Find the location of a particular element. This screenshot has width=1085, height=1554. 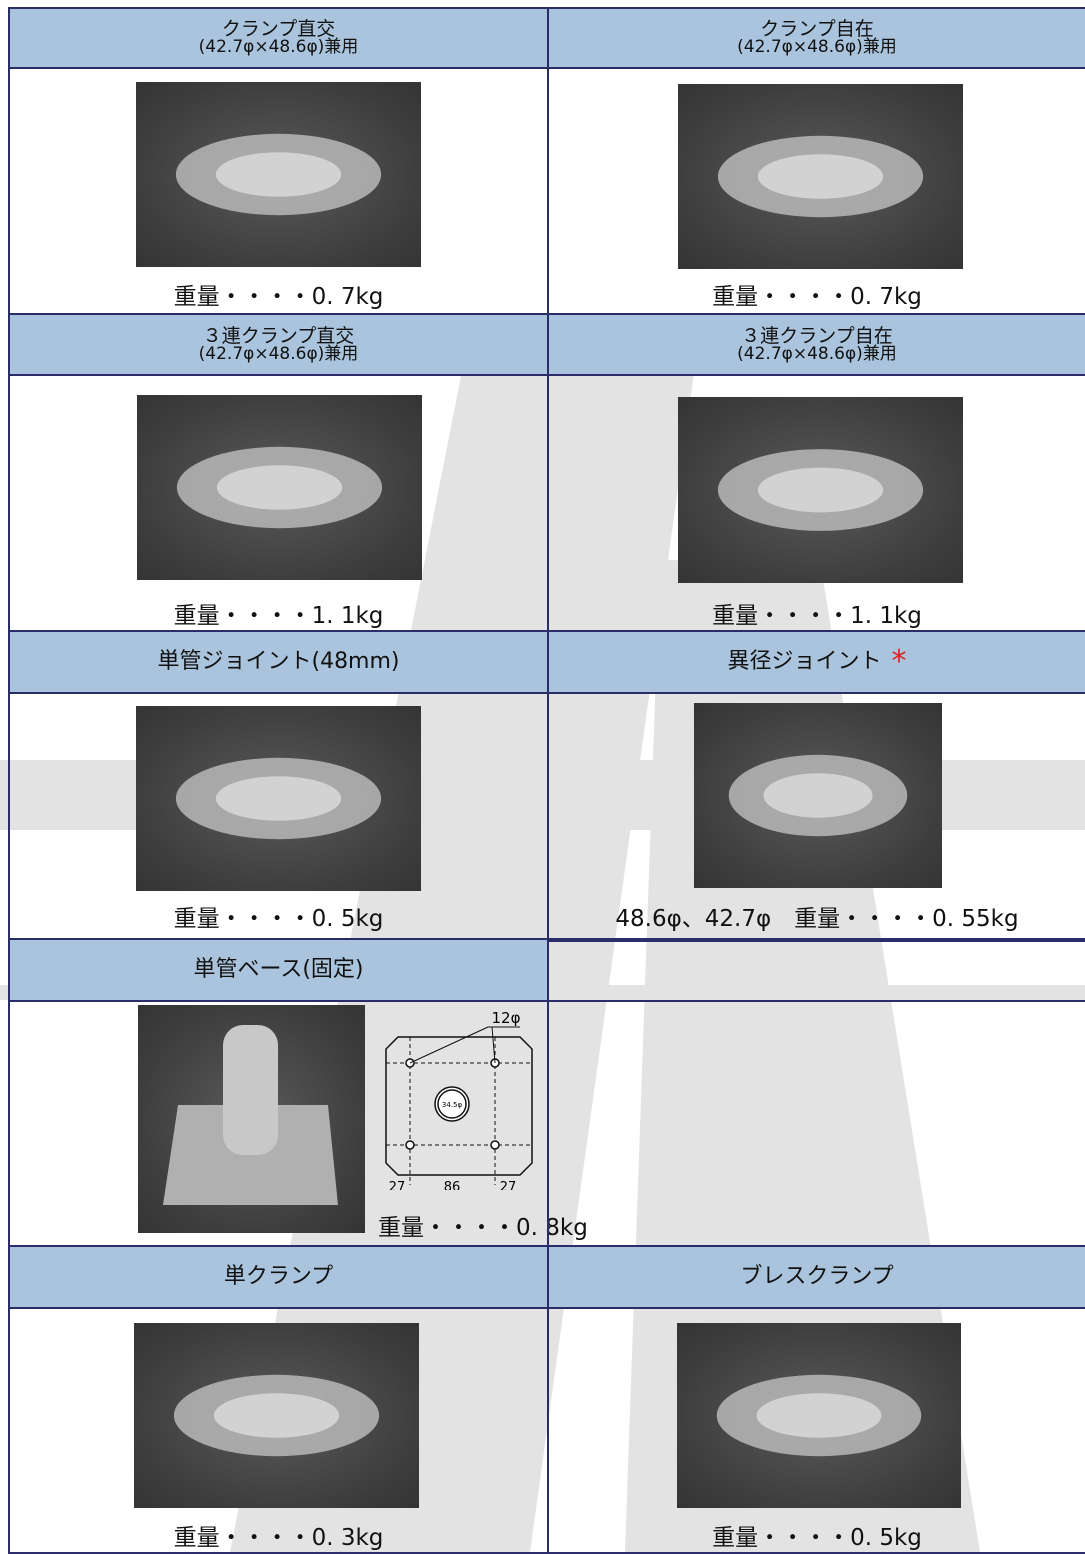

cell-header: 単管ジョイント(48mm) is located at coordinates (278, 662).